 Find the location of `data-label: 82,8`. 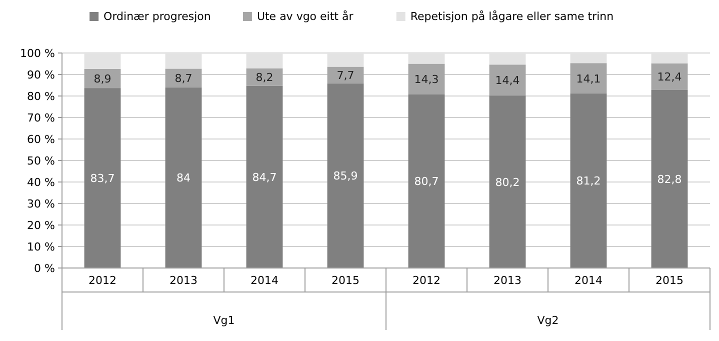

data-label: 82,8 is located at coordinates (669, 179).